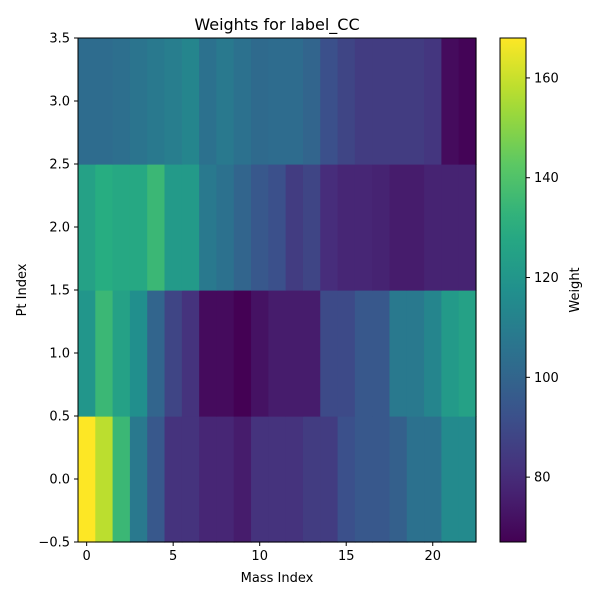  I want to click on y-tick-label: 3.5, so click(59, 39).